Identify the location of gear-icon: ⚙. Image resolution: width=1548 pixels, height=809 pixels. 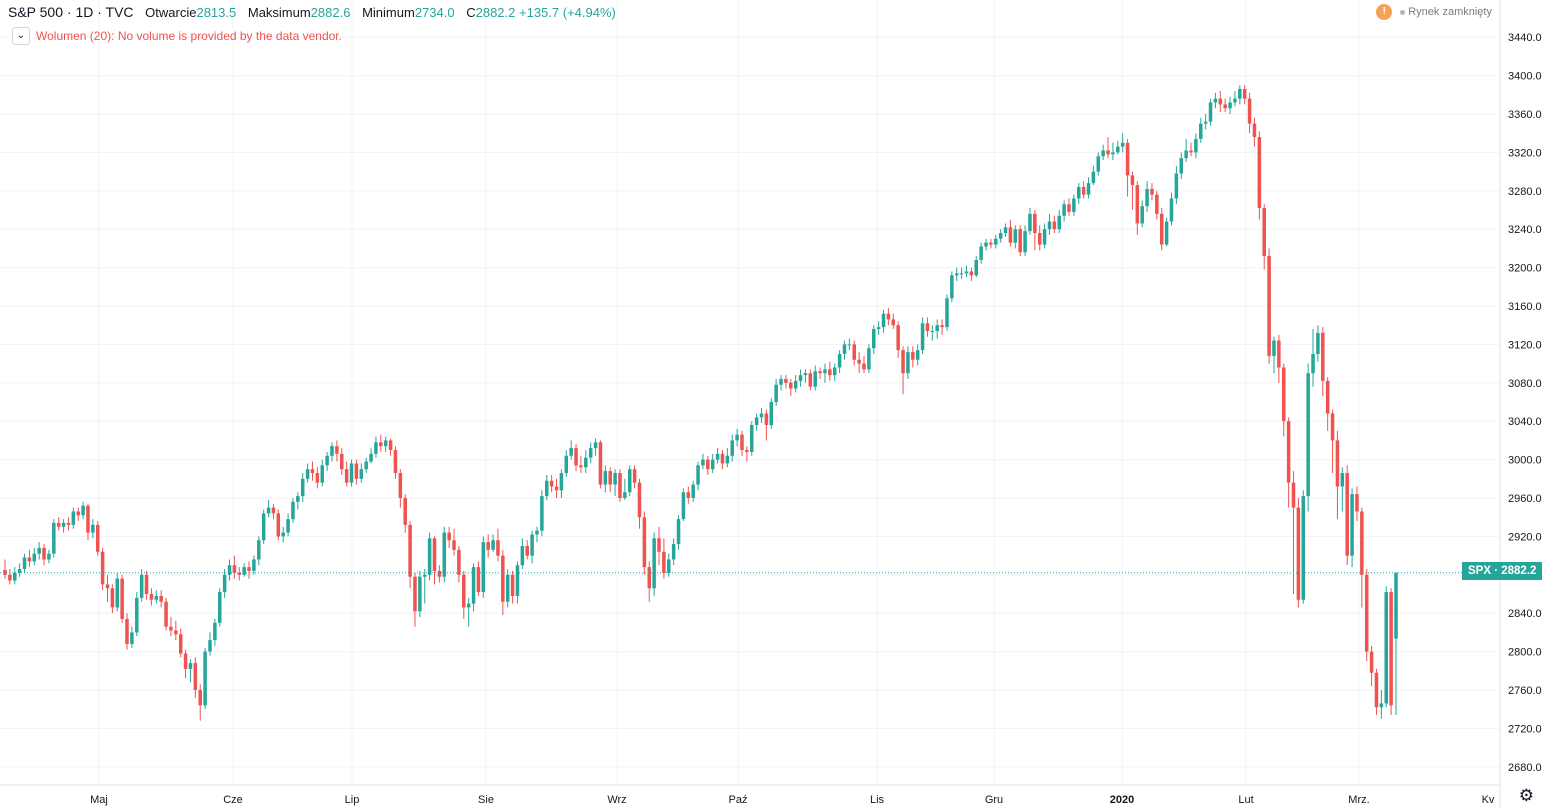
(1526, 795).